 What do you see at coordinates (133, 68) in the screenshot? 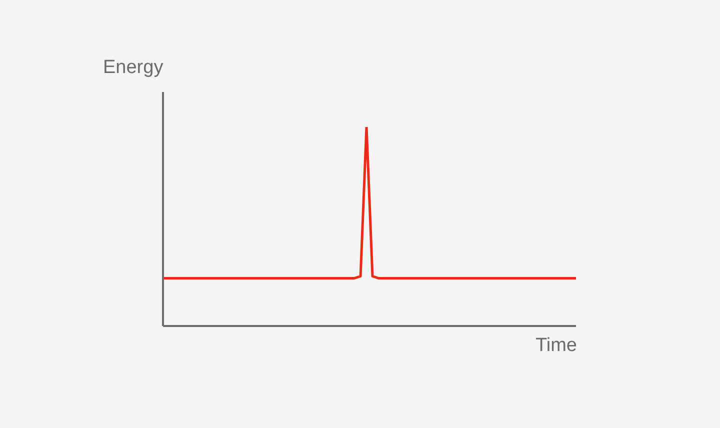
I see `y-axis-title: Energy` at bounding box center [133, 68].